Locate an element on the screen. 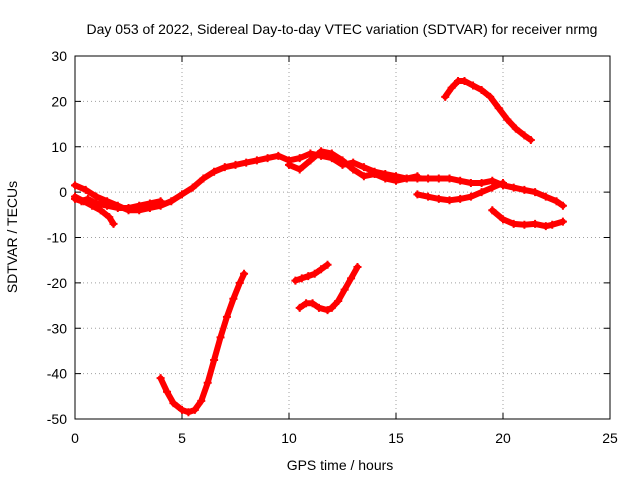 The image size is (640, 480). x-axis-label: GPS time / hours is located at coordinates (340, 465).